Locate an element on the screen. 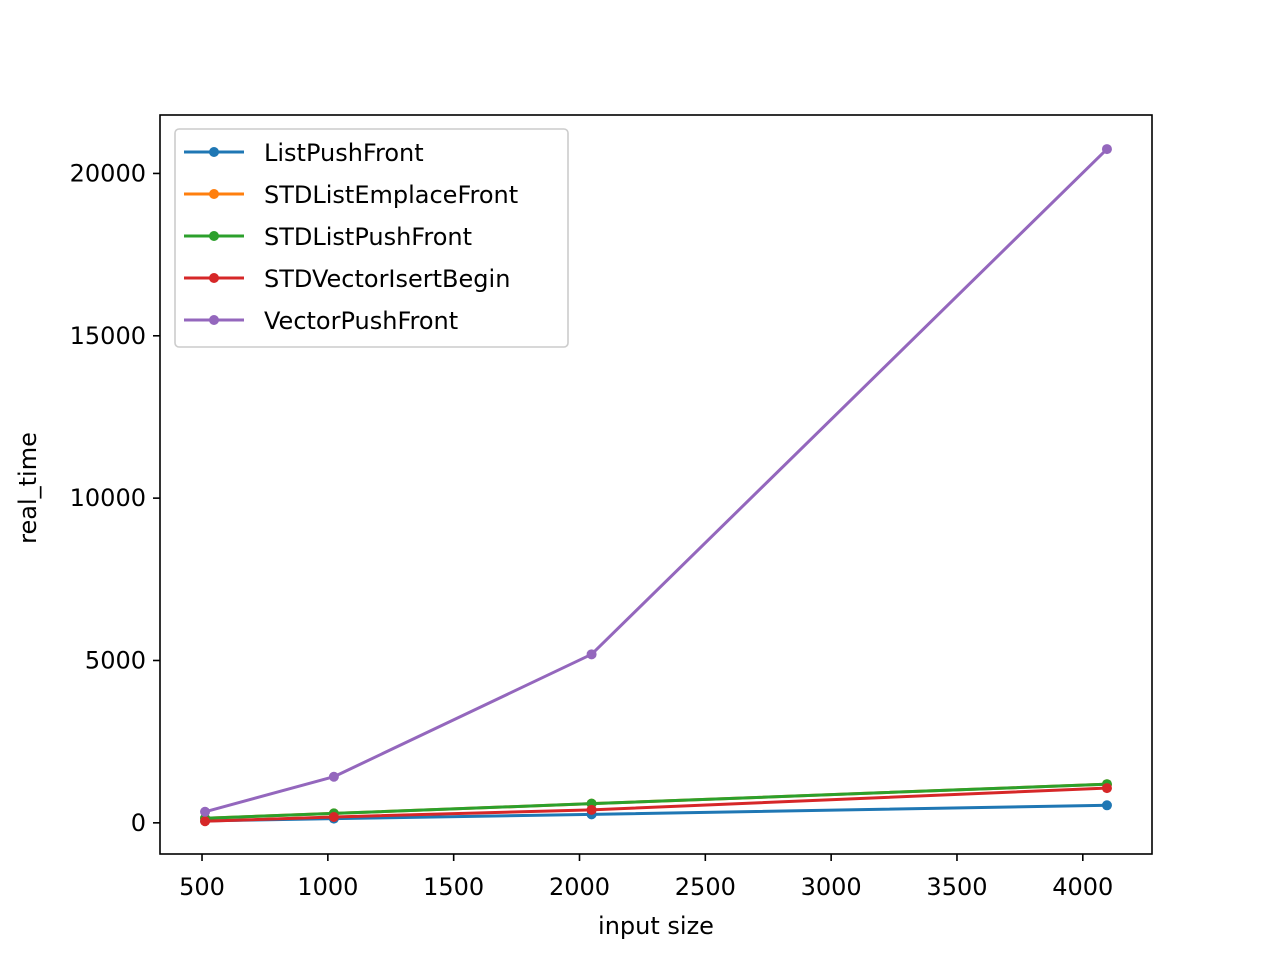 This screenshot has width=1280, height=964. y-tick-label: 20000 is located at coordinates (108, 173).